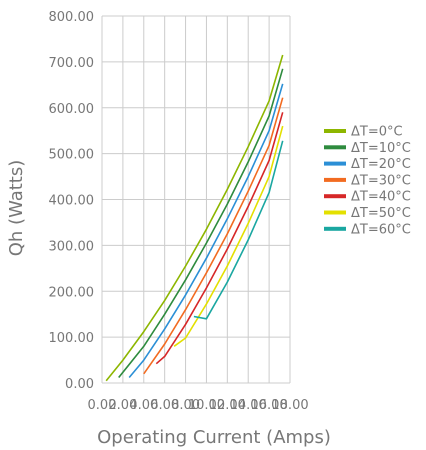 This screenshot has width=426, height=450. I want to click on x-tick-label: 0.00, so click(102, 405).